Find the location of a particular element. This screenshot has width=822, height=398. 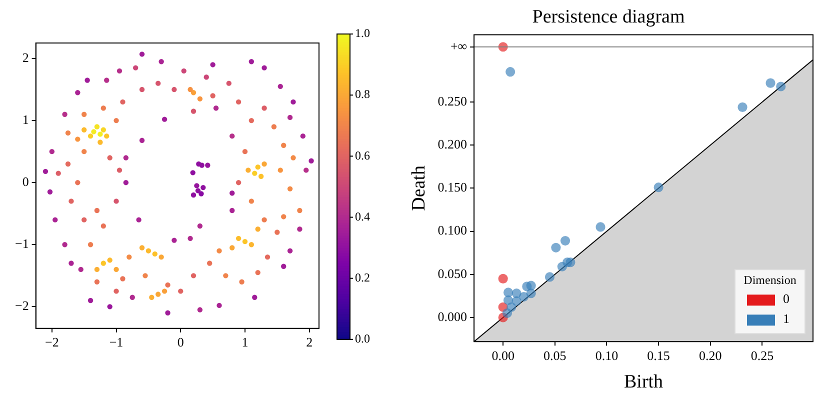

y-tick-label: 0.100 is located at coordinates (453, 230).